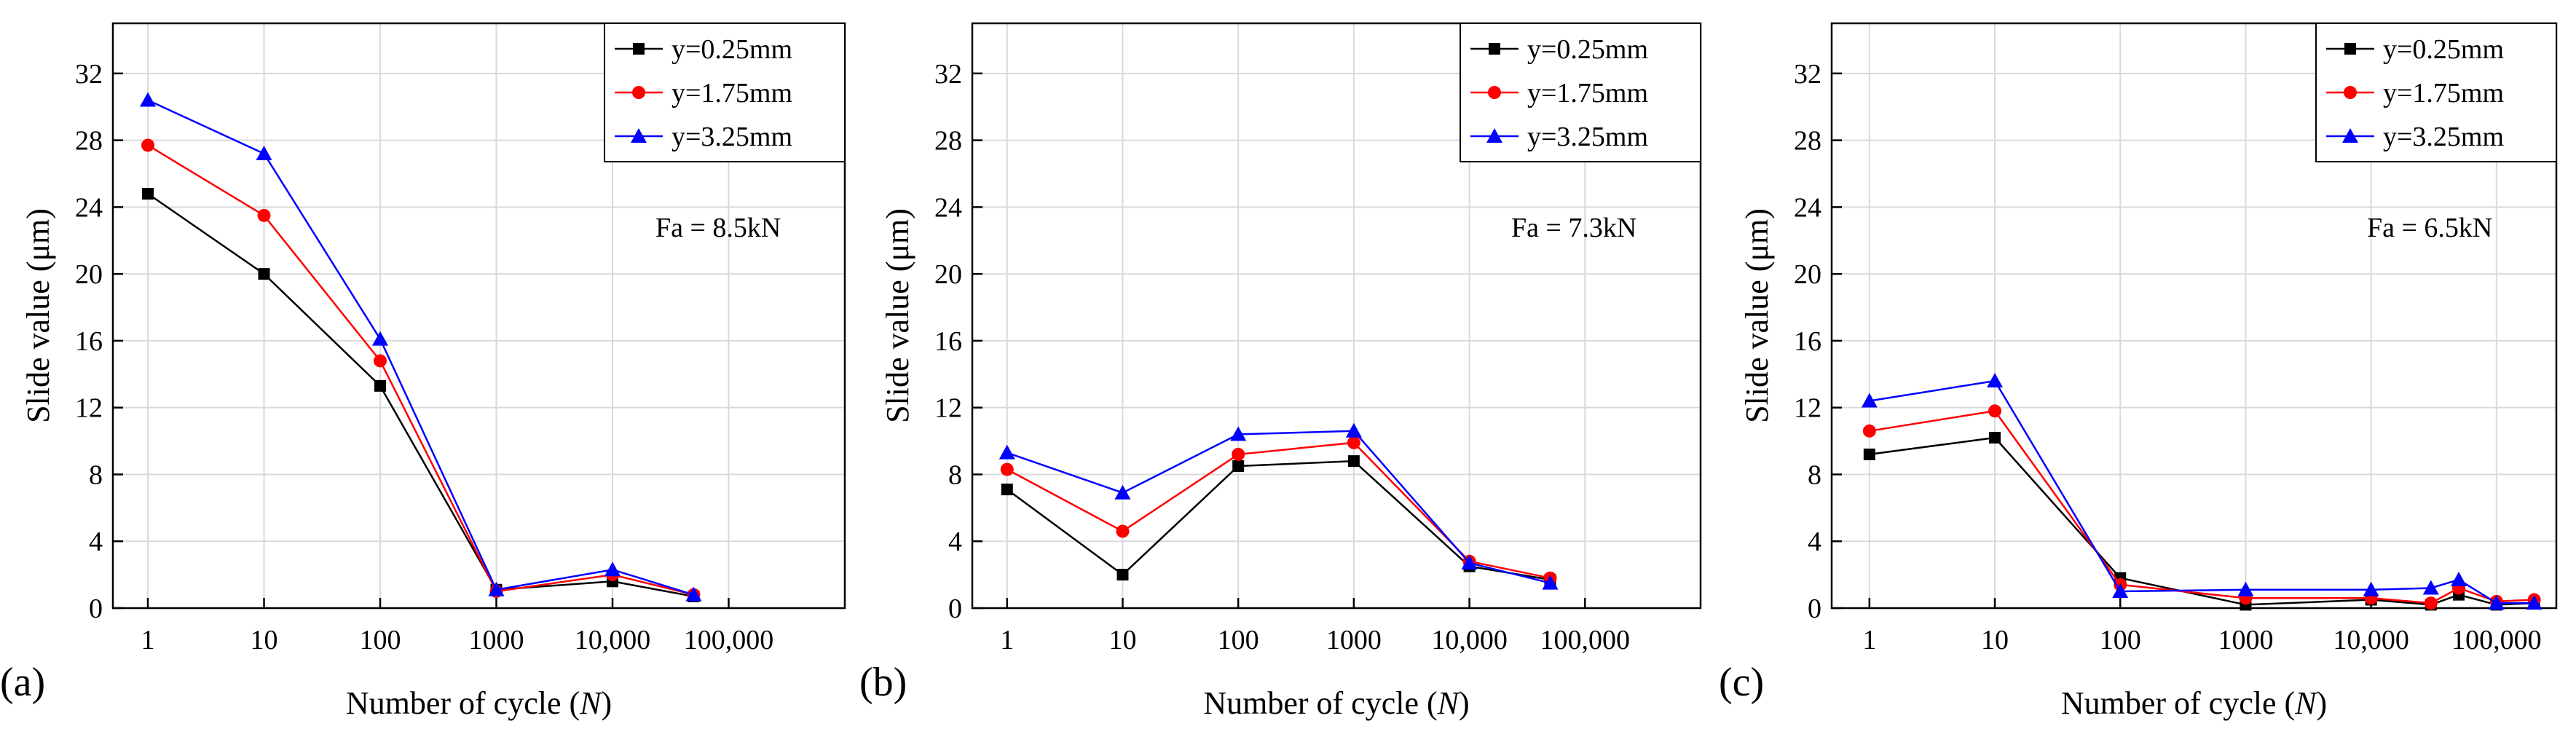 The height and width of the screenshot is (737, 2576). I want to click on x-tick-label: 100,000, so click(1585, 640).